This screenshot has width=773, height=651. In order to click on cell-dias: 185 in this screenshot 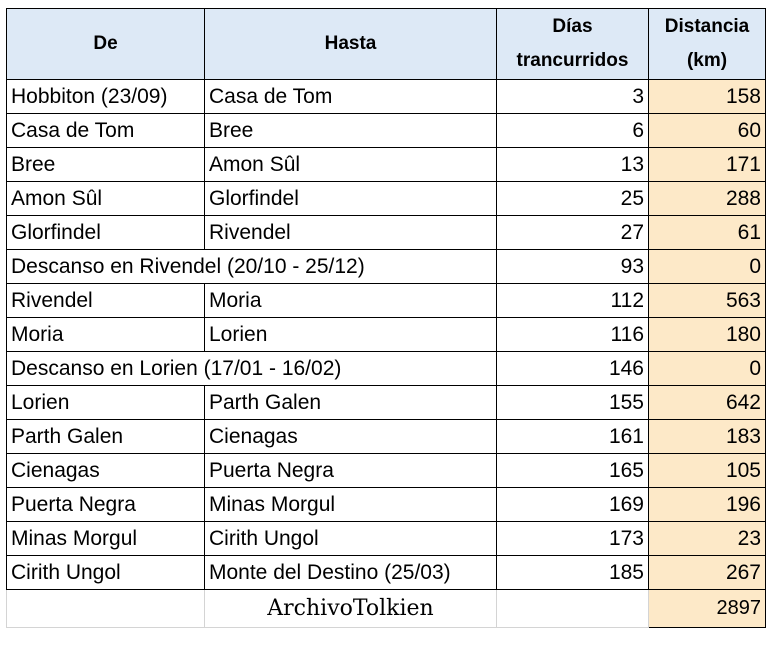, I will do `click(572, 572)`.